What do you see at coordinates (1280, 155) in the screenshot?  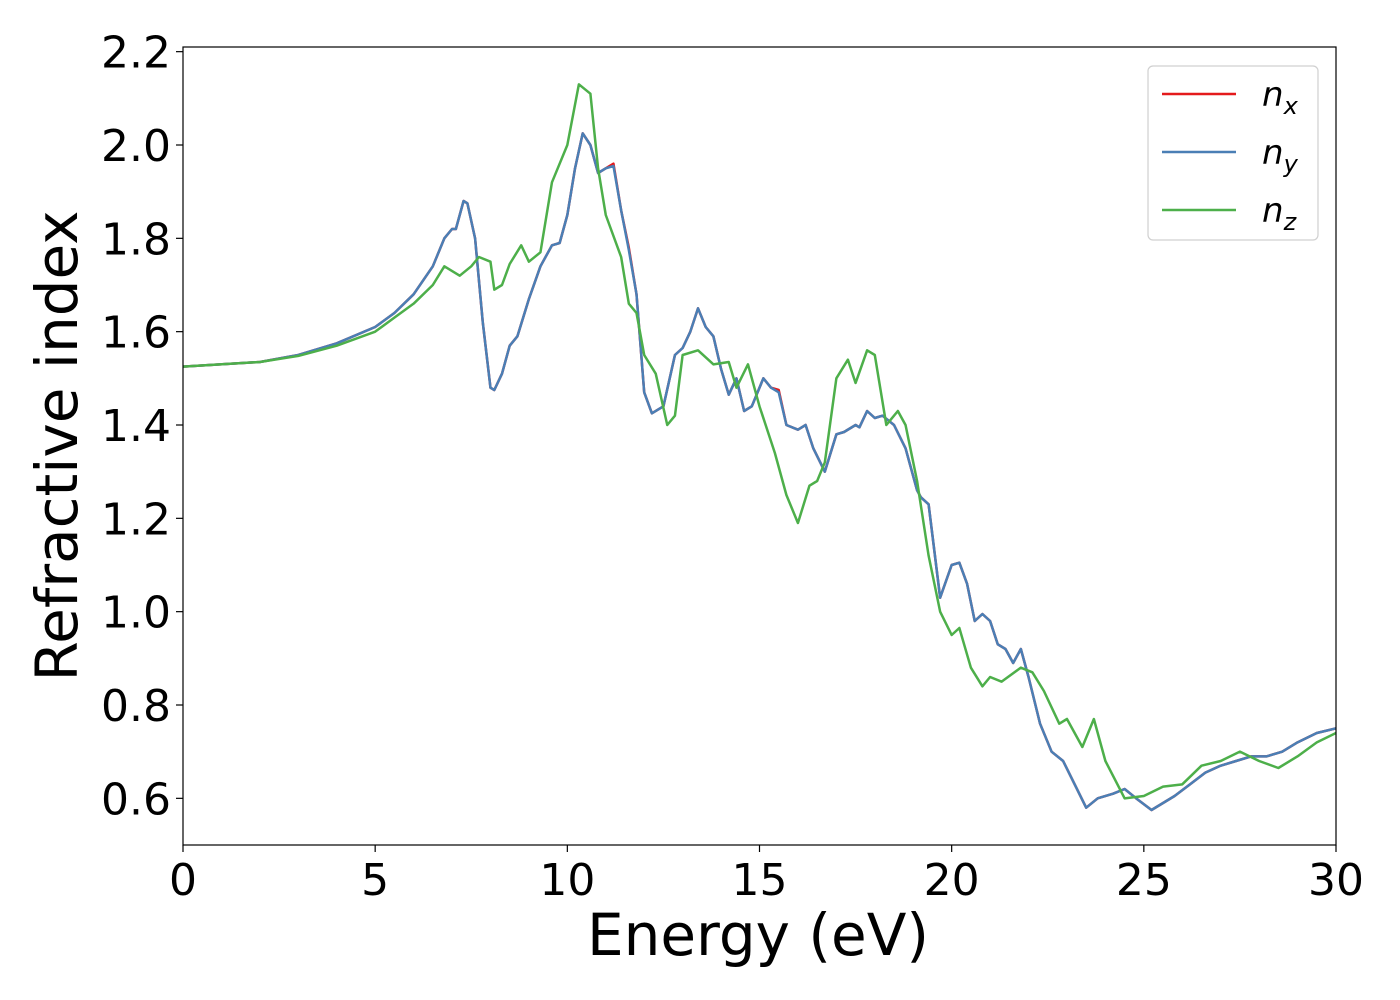 I see `legend-label: ny` at bounding box center [1280, 155].